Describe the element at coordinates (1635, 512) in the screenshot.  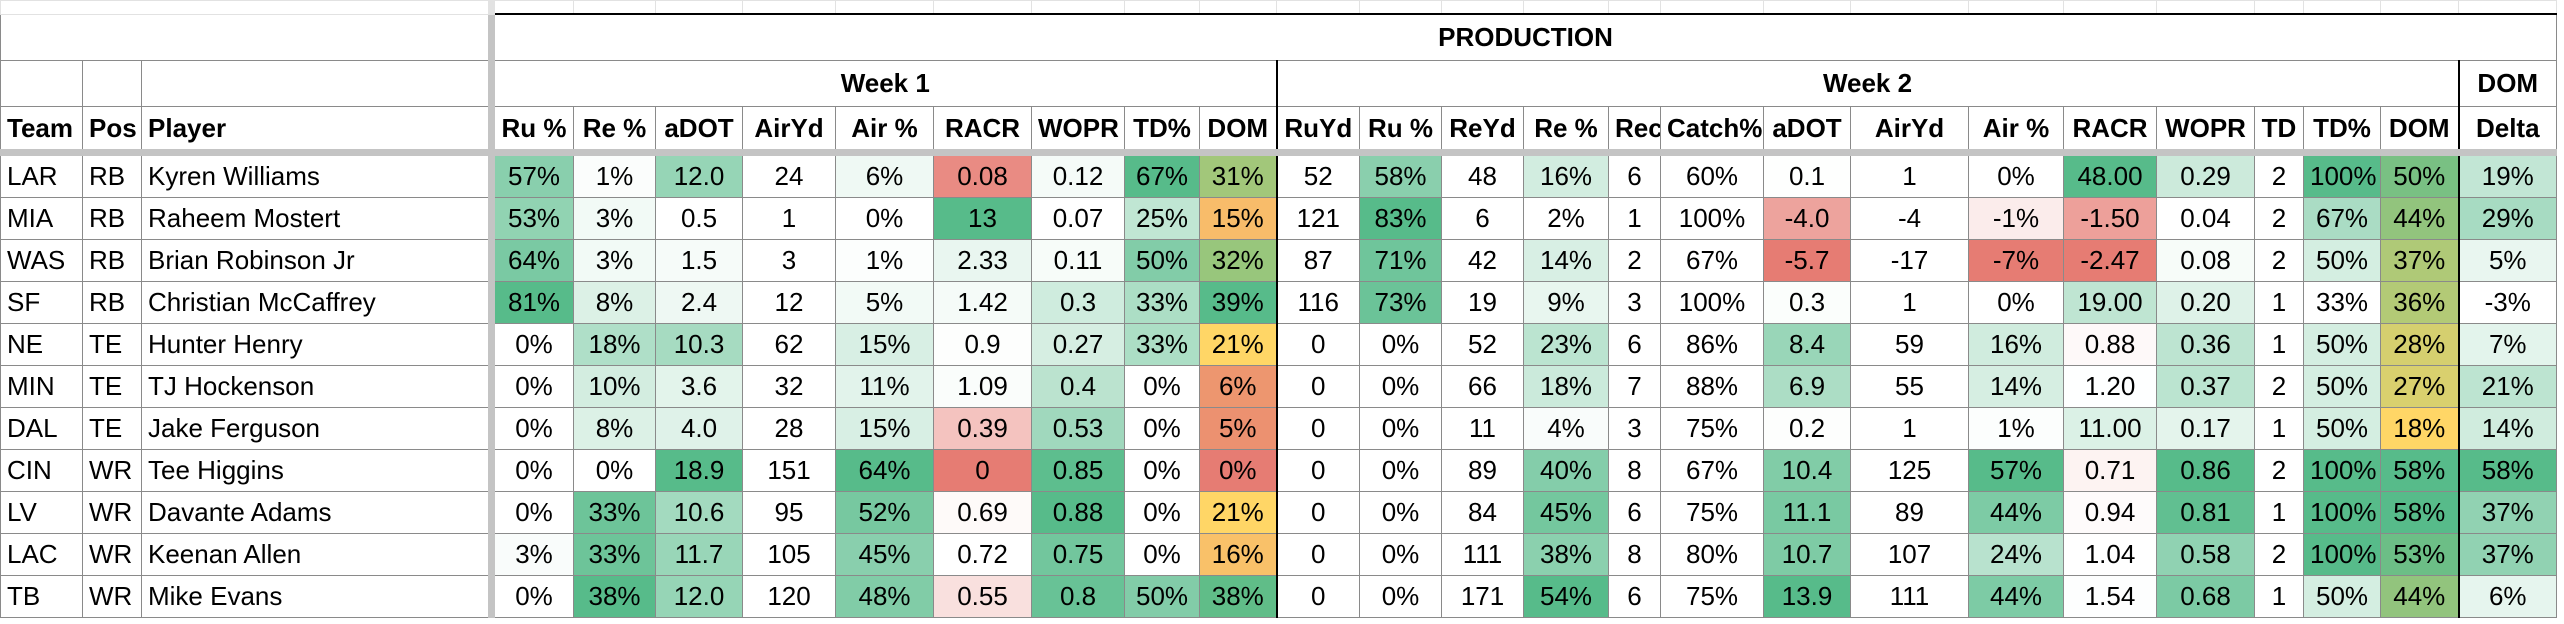
I see `data-cell: 6` at that location.